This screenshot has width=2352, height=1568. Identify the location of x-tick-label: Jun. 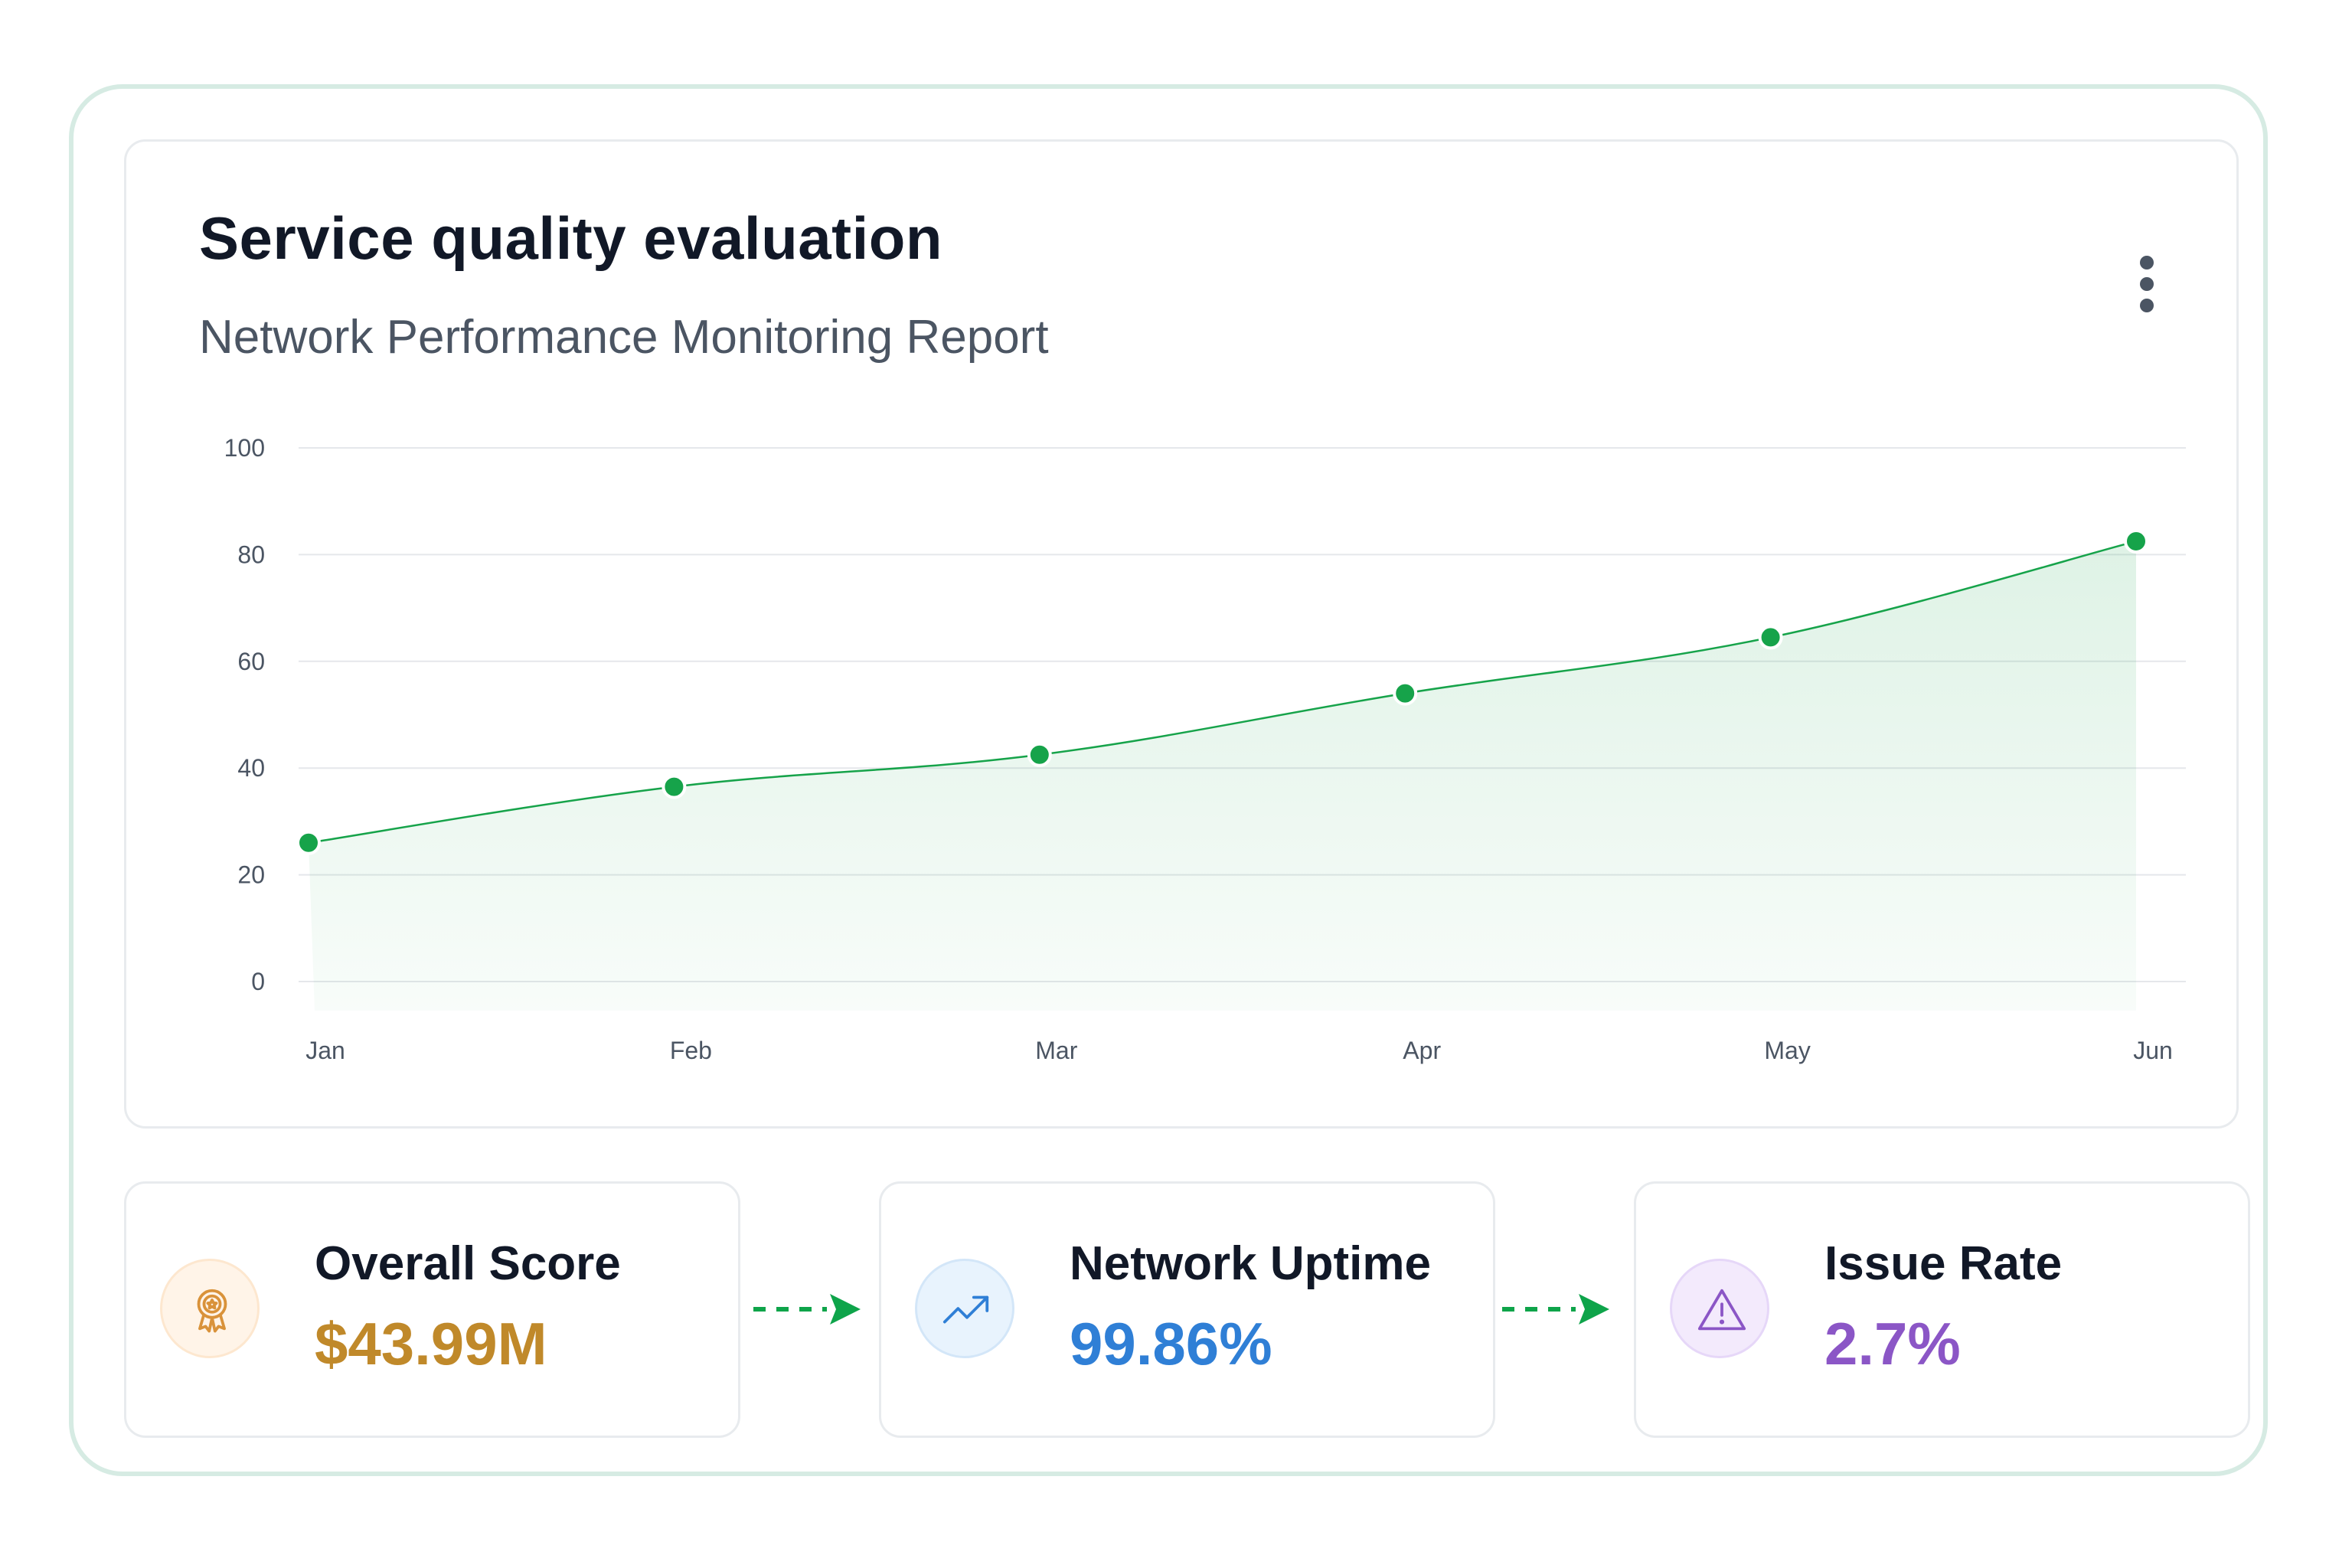
(2153, 1050).